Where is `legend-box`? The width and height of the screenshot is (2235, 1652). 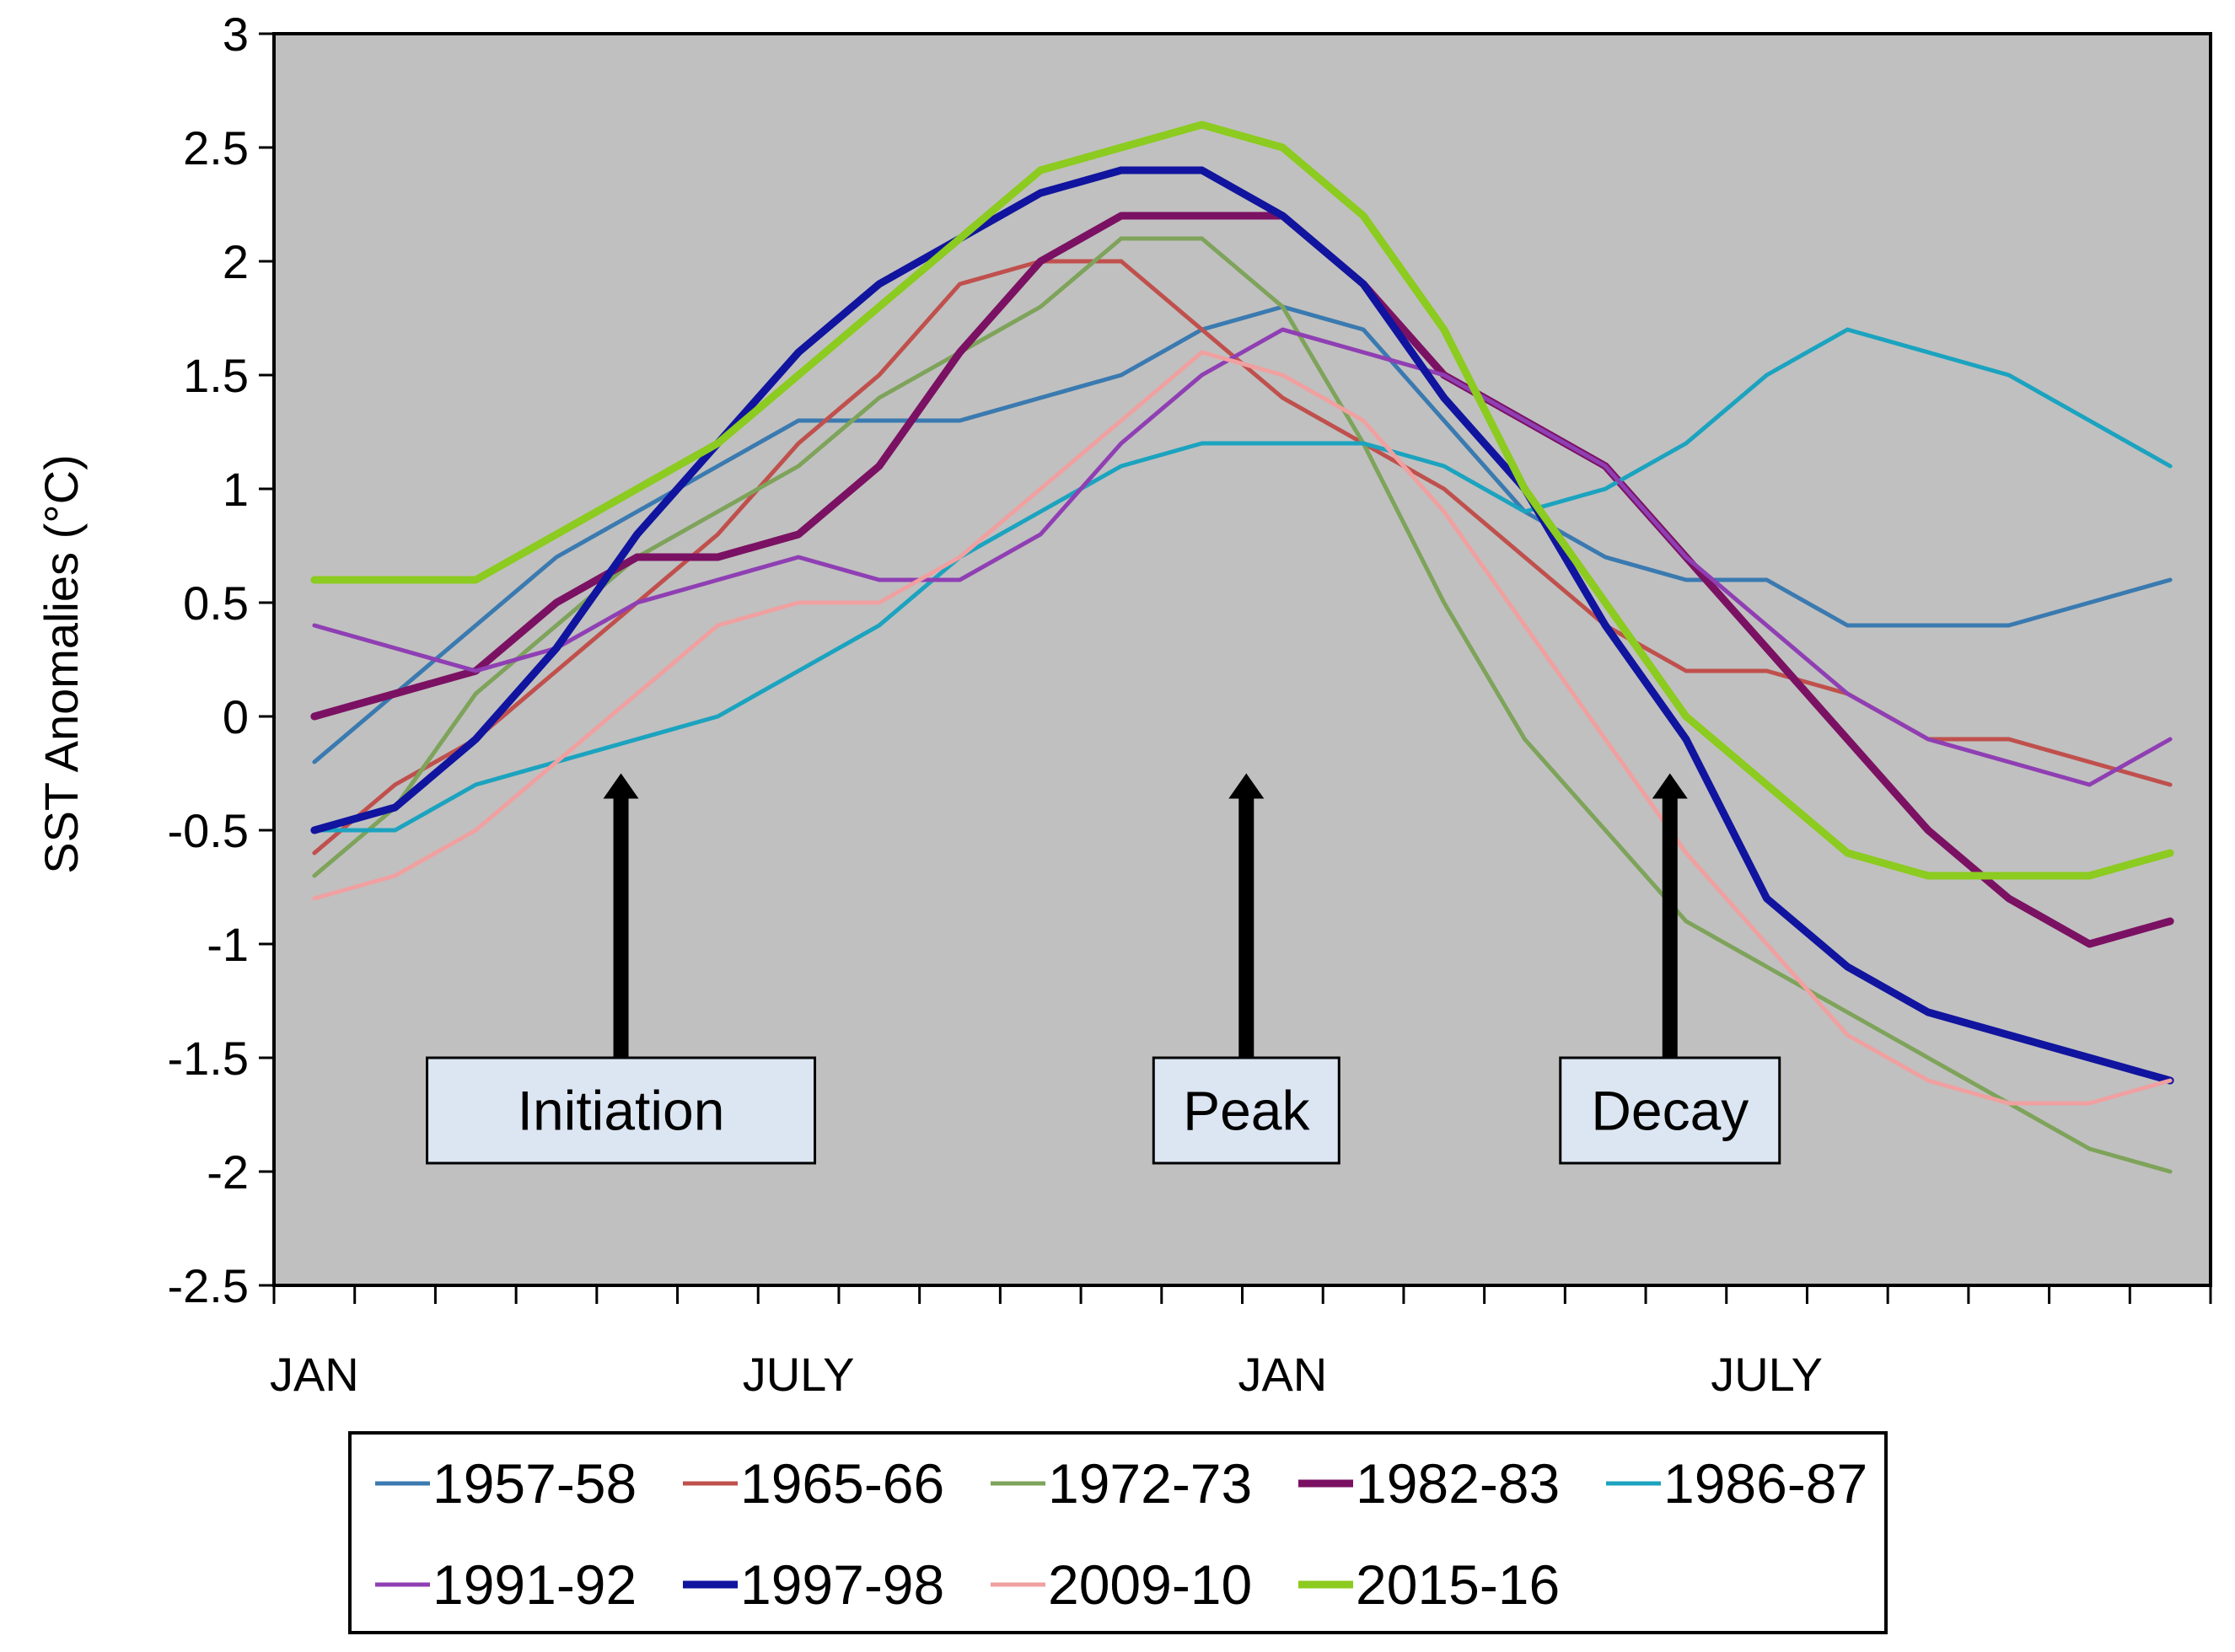 legend-box is located at coordinates (1118, 1532).